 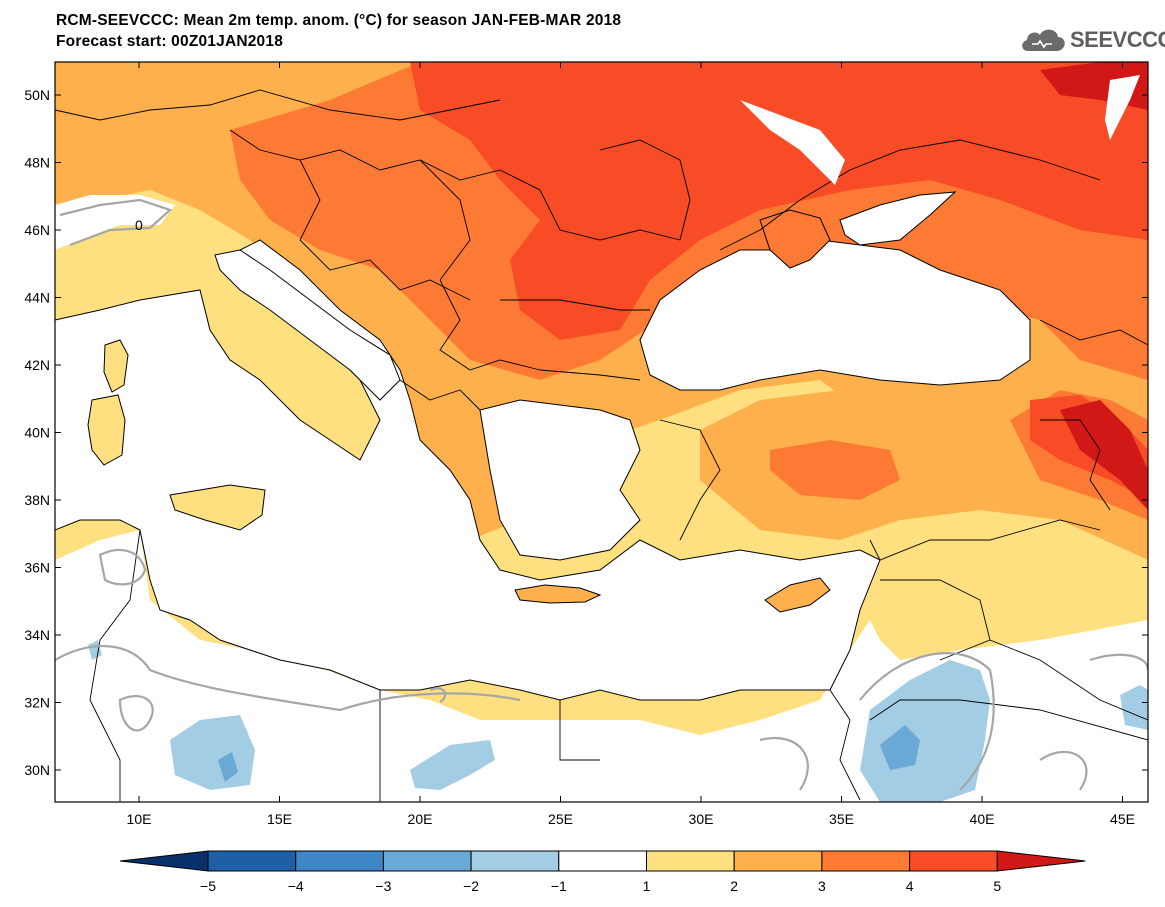 I want to click on colorbar-label: 2, so click(x=734, y=886).